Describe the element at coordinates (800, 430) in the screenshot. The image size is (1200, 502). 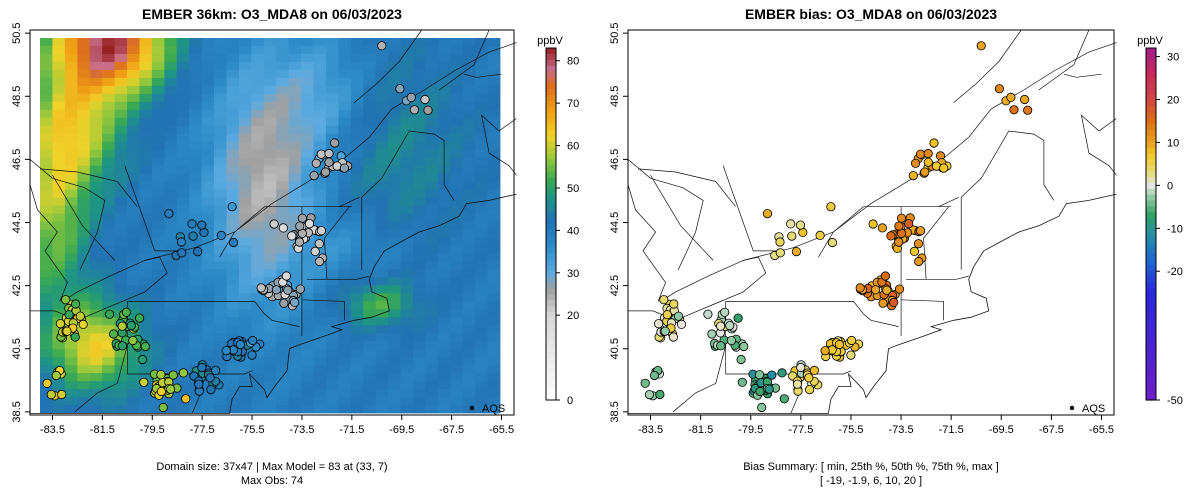
I see `x-tick-label: -77.5` at that location.